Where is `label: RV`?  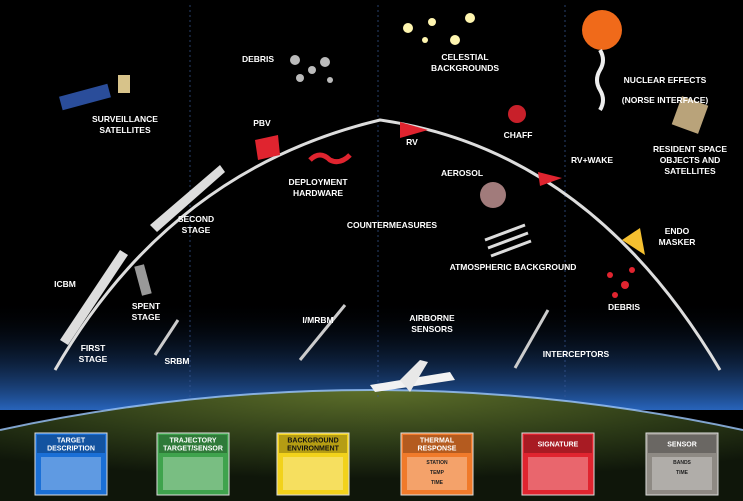
label: RV is located at coordinates (412, 142).